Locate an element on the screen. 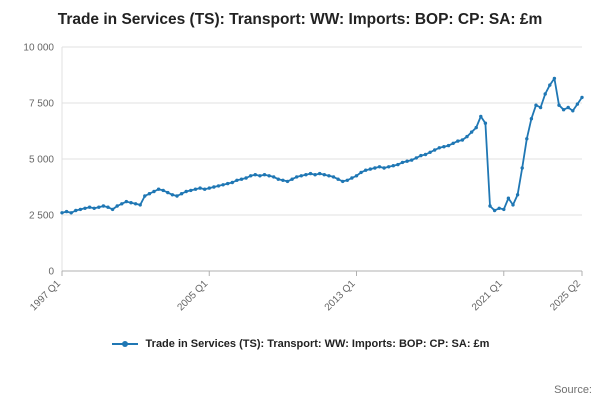 Image resolution: width=600 pixels, height=400 pixels. y-tick-label: 7 500 is located at coordinates (41, 103).